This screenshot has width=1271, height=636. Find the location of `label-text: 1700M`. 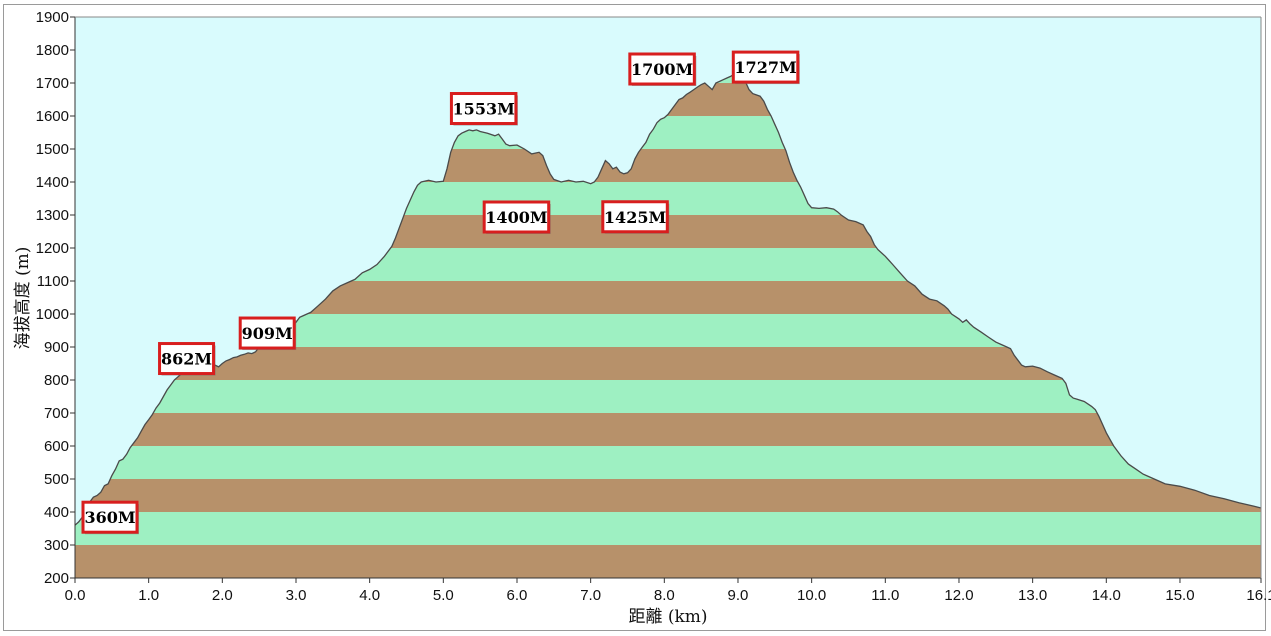

label-text: 1700M is located at coordinates (662, 69).